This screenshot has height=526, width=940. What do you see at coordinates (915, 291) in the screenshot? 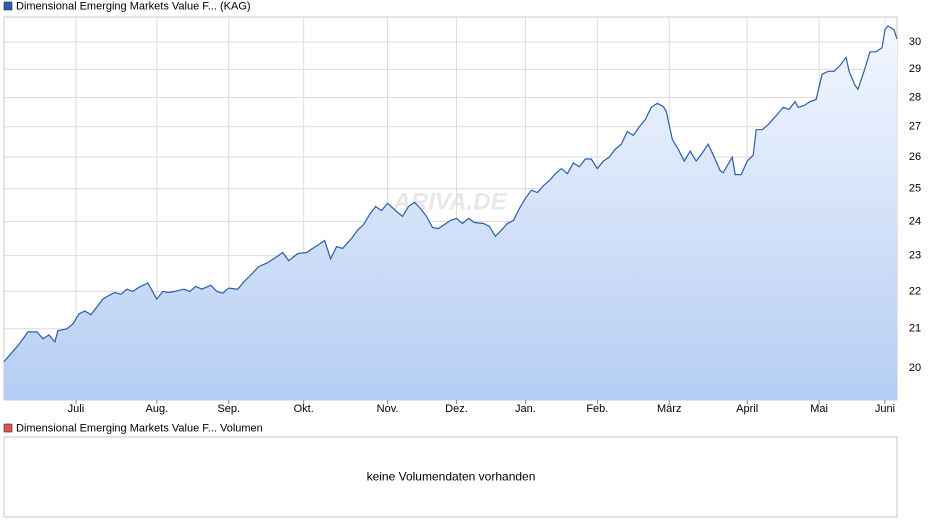
I see `y-tick-label: 22` at bounding box center [915, 291].